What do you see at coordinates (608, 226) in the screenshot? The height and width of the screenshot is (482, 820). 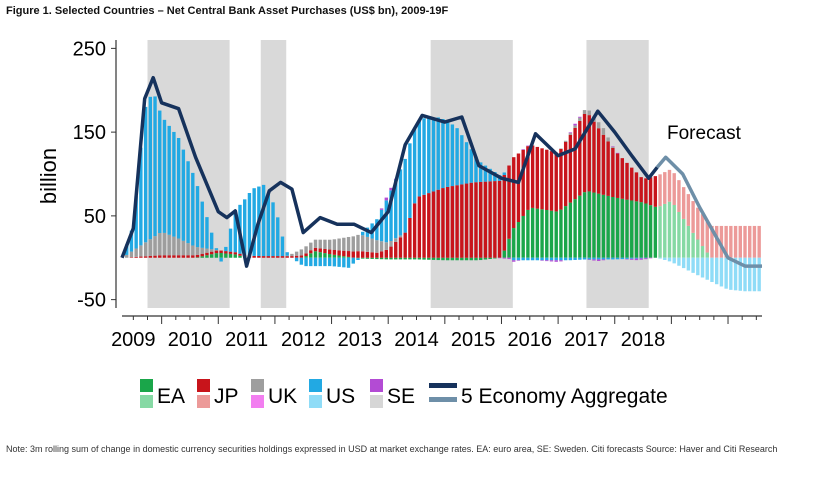 I see `bar-ea-2016.88` at bounding box center [608, 226].